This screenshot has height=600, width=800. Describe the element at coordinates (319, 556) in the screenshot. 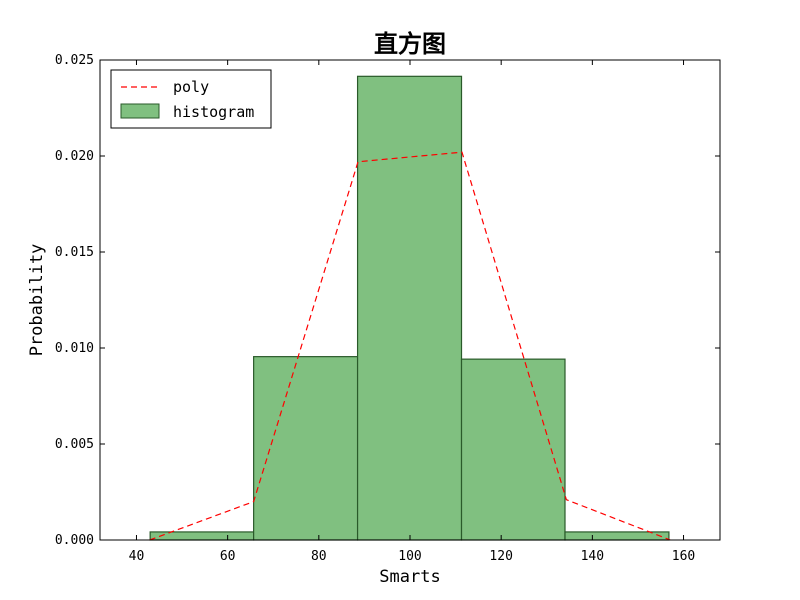

I see `x-tick-label-80: 80` at that location.